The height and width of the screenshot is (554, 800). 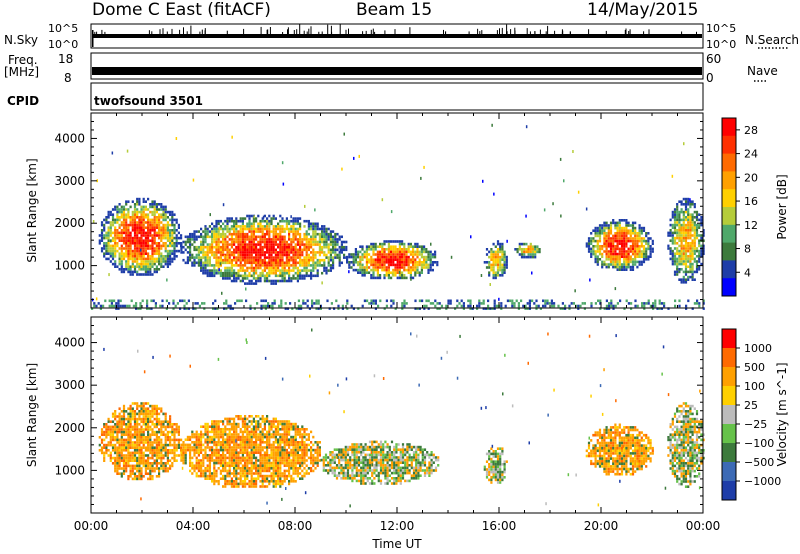 What do you see at coordinates (340, 250) in the screenshot?
I see `echo-speckle` at bounding box center [340, 250].